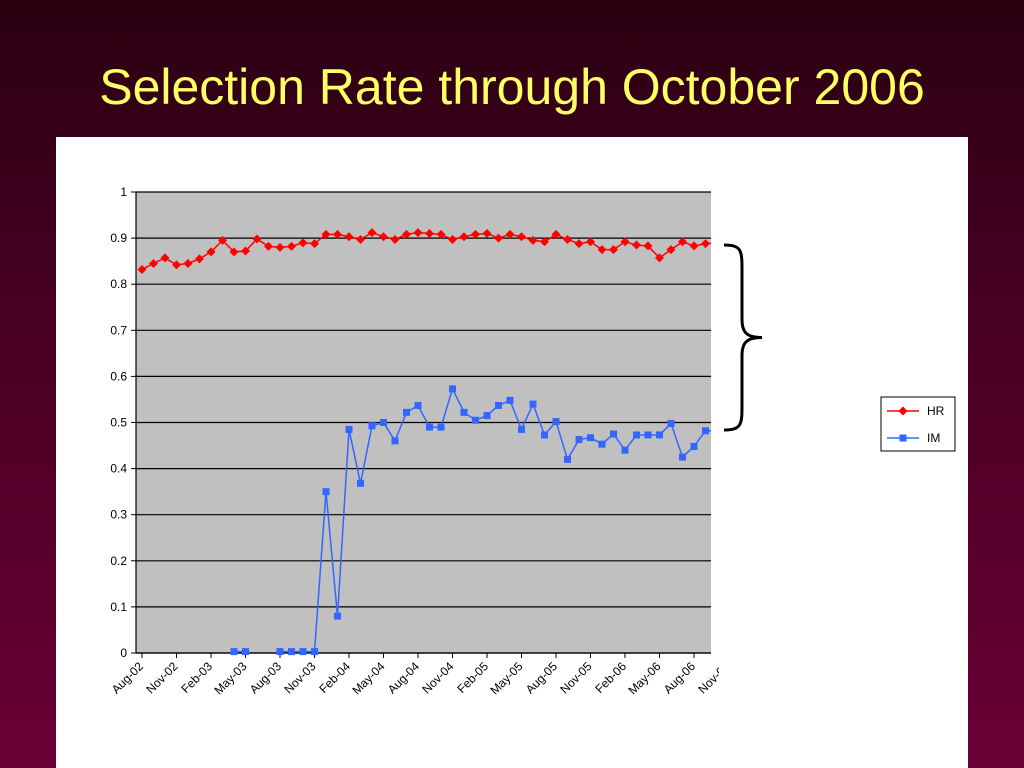  What do you see at coordinates (936, 411) in the screenshot?
I see `legend-label: HR` at bounding box center [936, 411].